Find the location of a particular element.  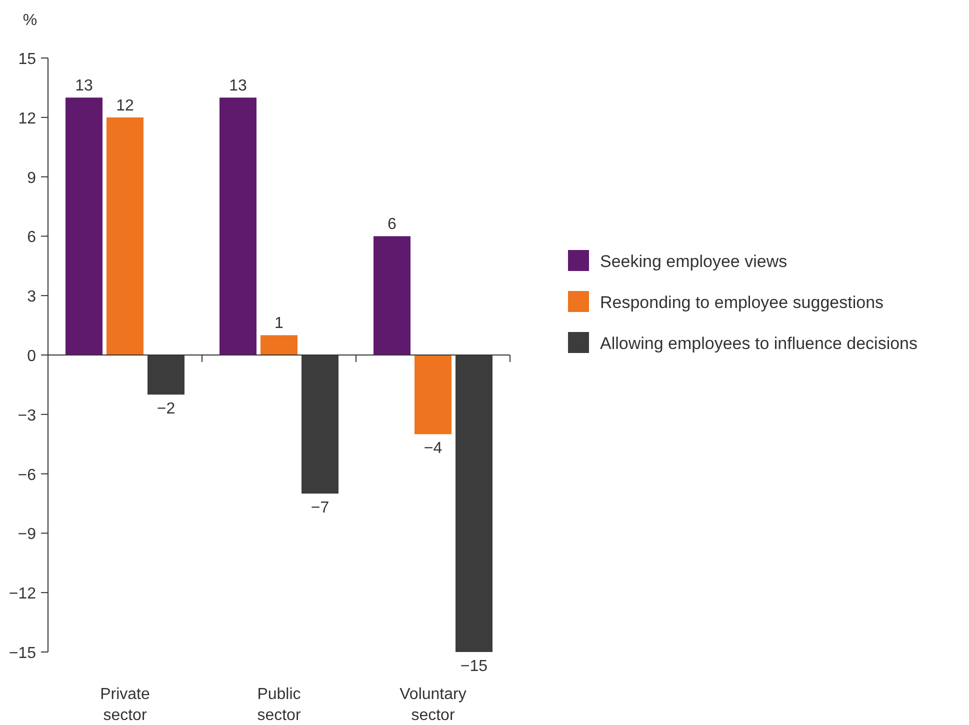

y-tick-label: −6 is located at coordinates (27, 475).